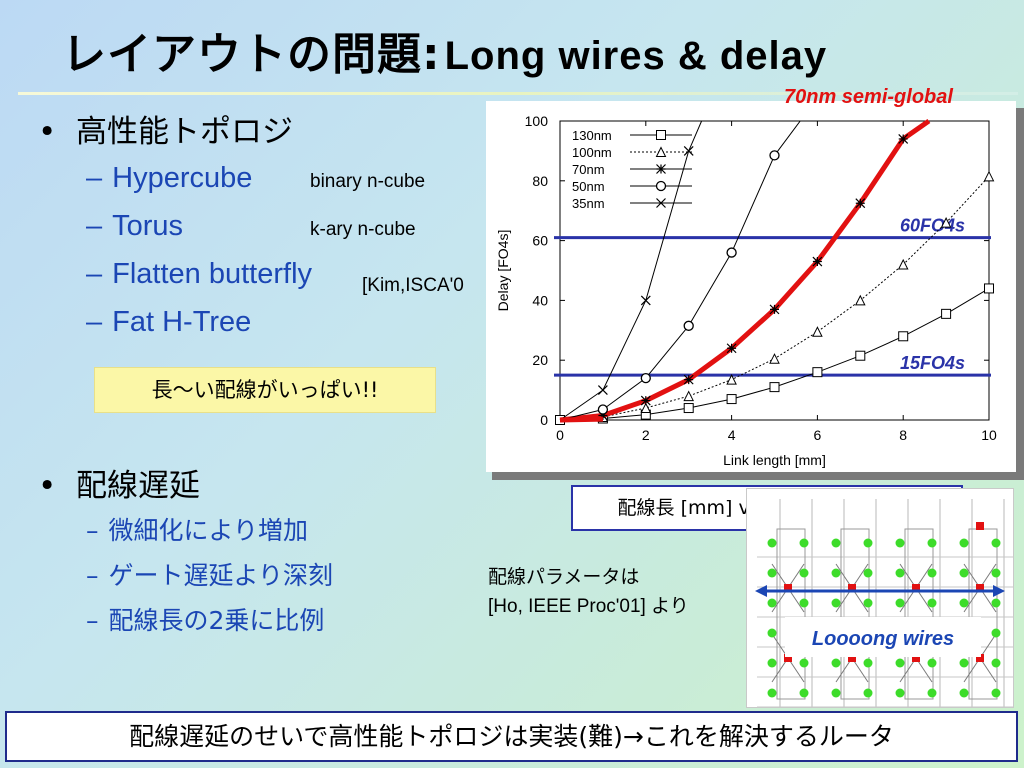 The image size is (1024, 768). Describe the element at coordinates (540, 300) in the screenshot. I see `y-tick-label: 40` at that location.